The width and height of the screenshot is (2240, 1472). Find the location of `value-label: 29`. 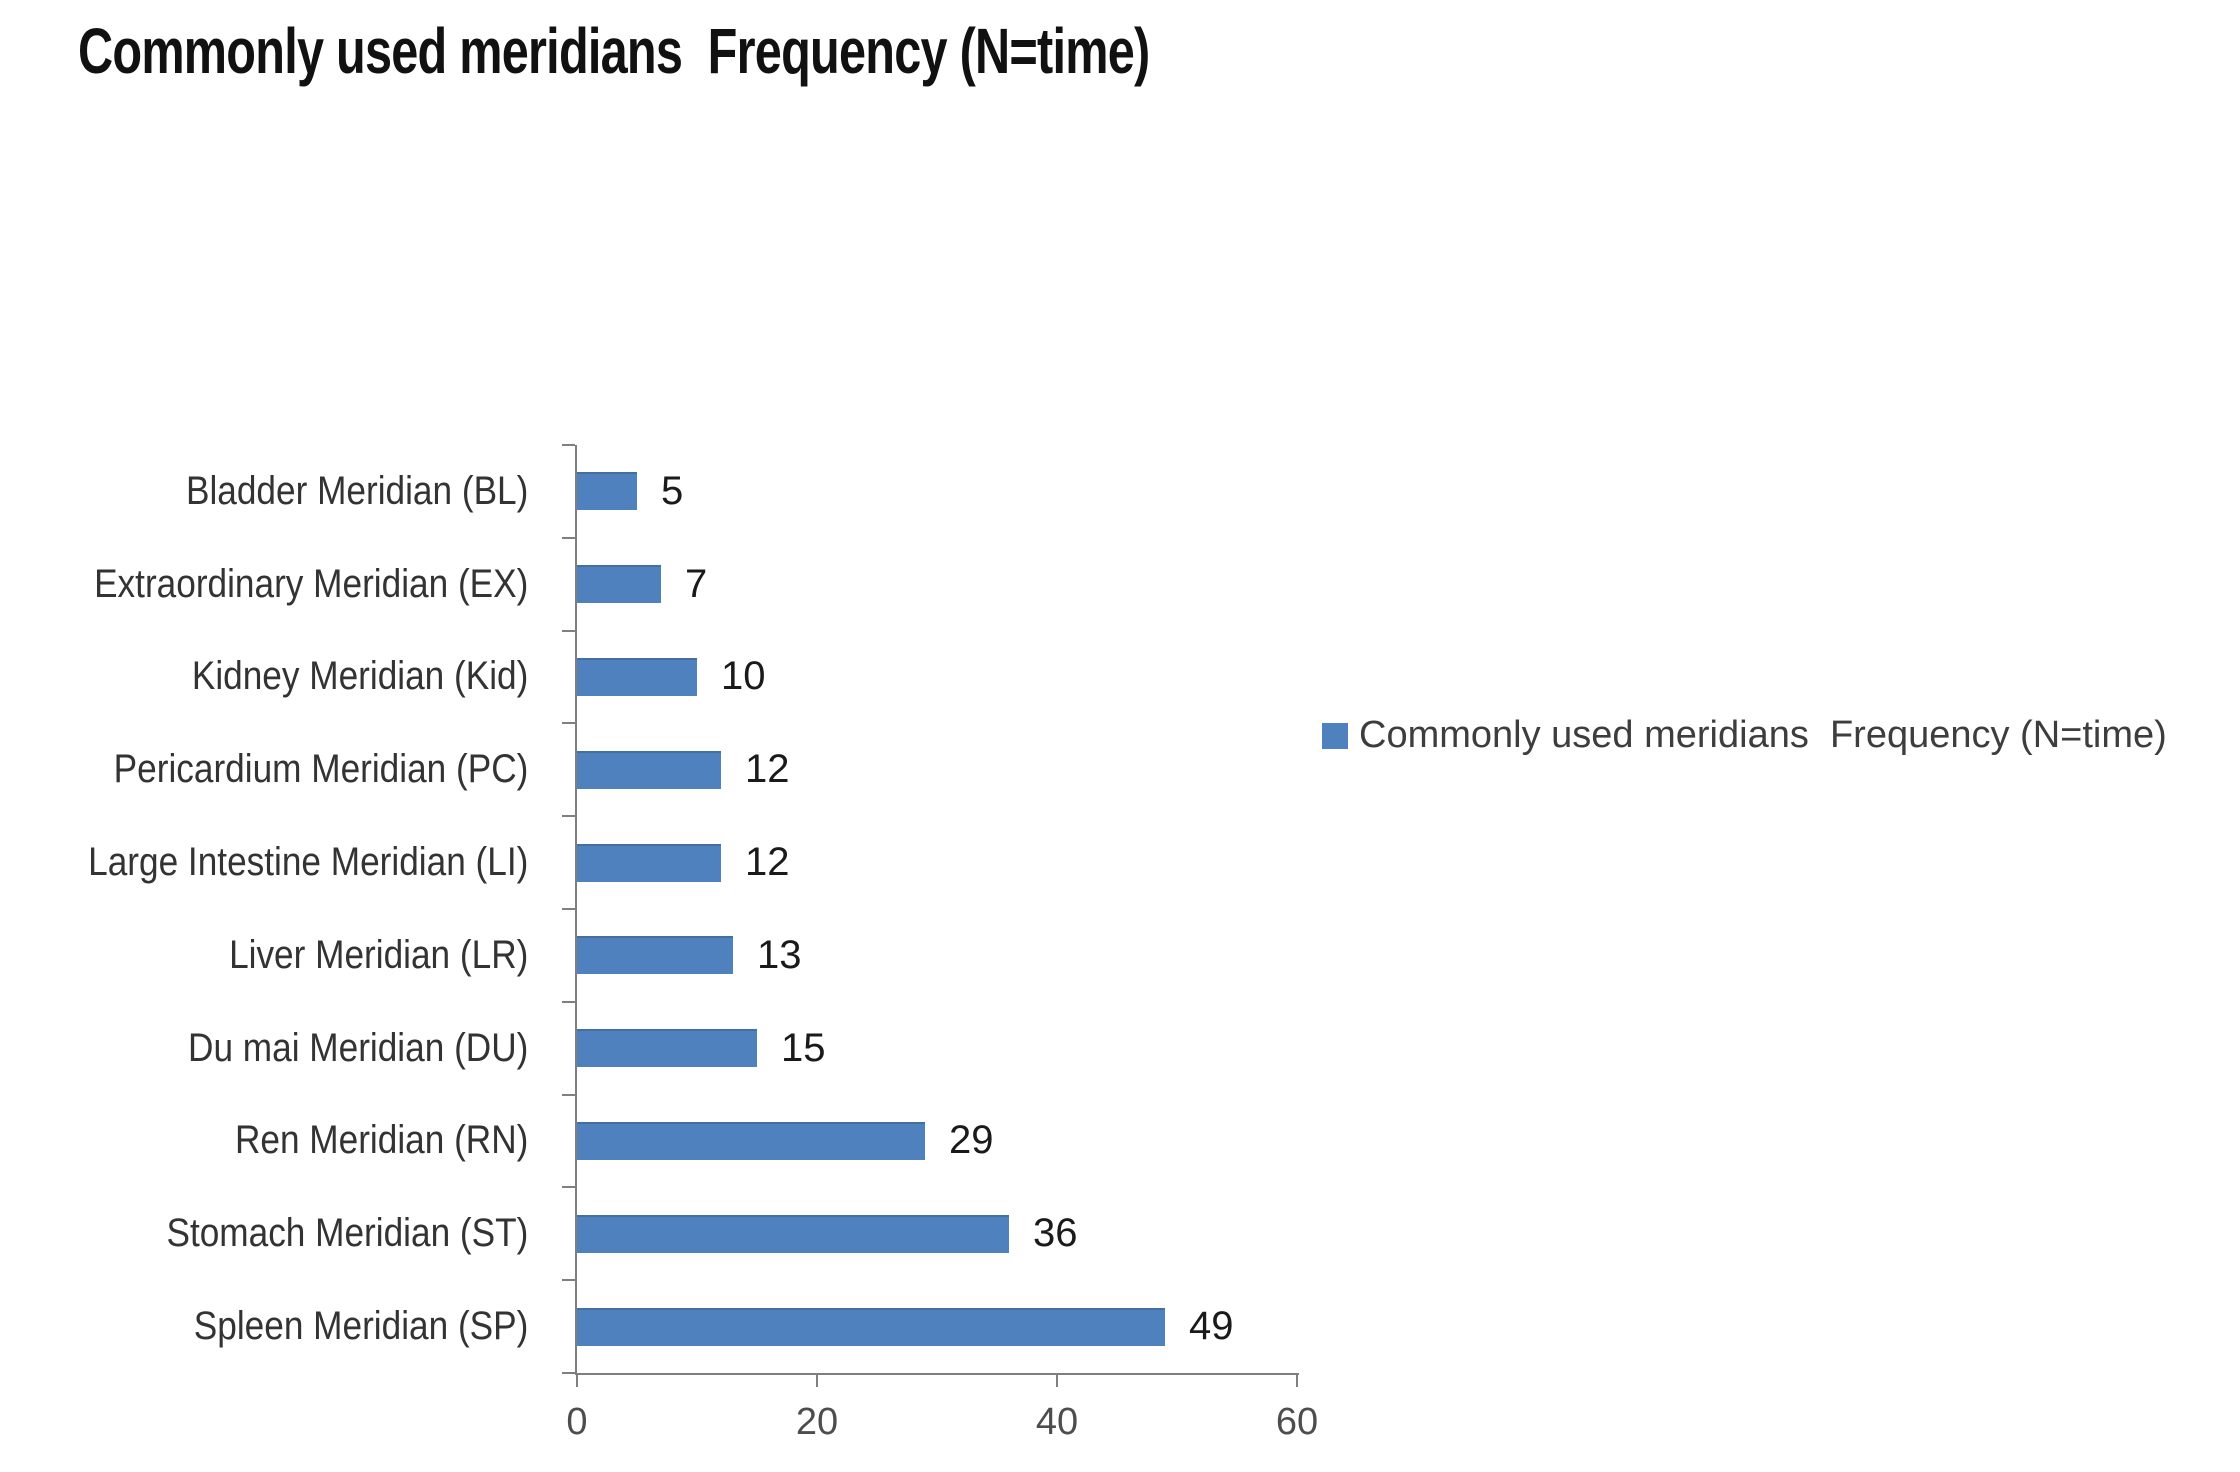

value-label: 29 is located at coordinates (971, 1140).